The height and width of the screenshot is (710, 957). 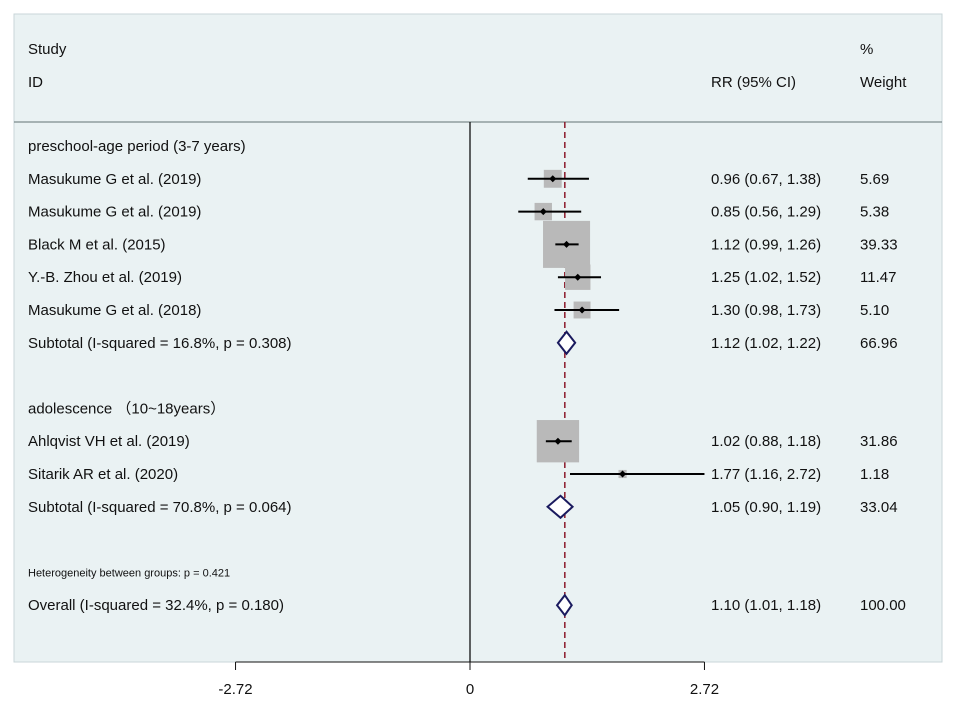 What do you see at coordinates (766, 310) in the screenshot?
I see `study-ci-text: 1.30 (0.98, 1.73)` at bounding box center [766, 310].